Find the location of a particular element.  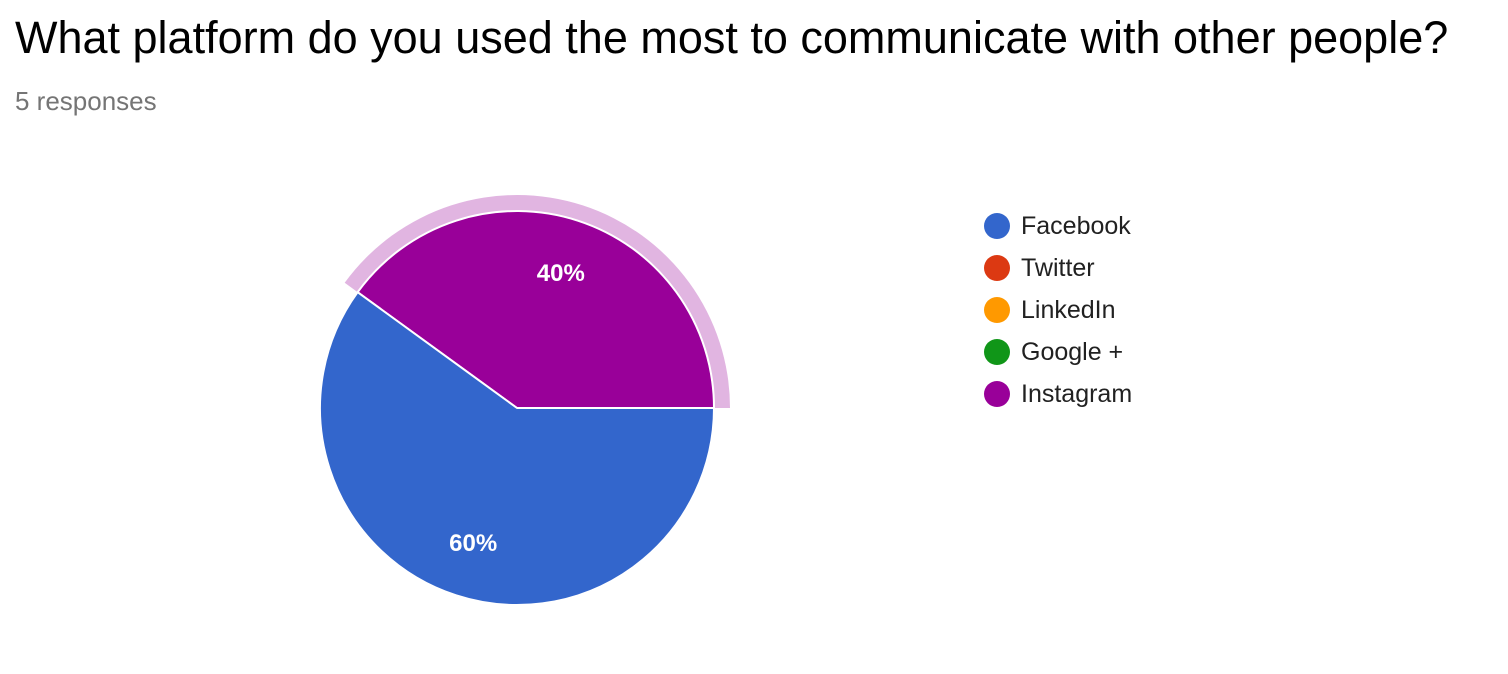

legend-item-google-plus: Google + is located at coordinates (1058, 352).